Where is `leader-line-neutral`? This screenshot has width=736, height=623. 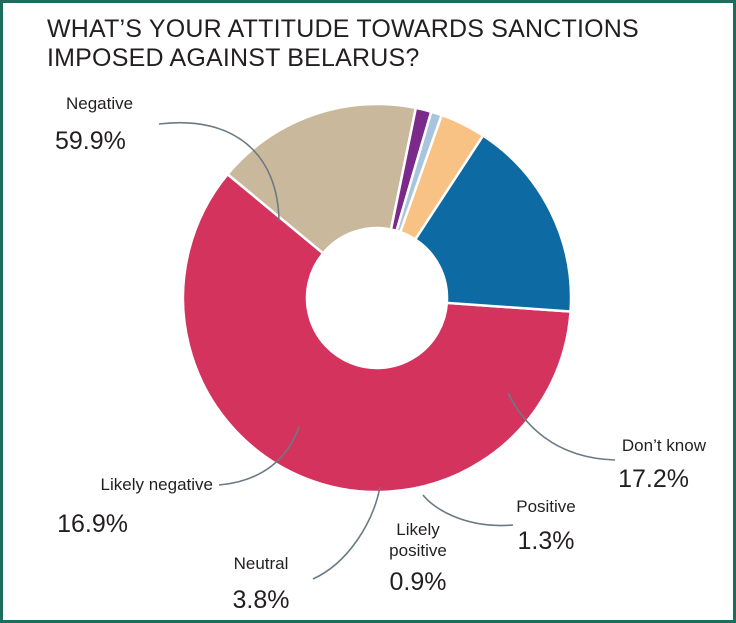
leader-line-neutral is located at coordinates (346, 533).